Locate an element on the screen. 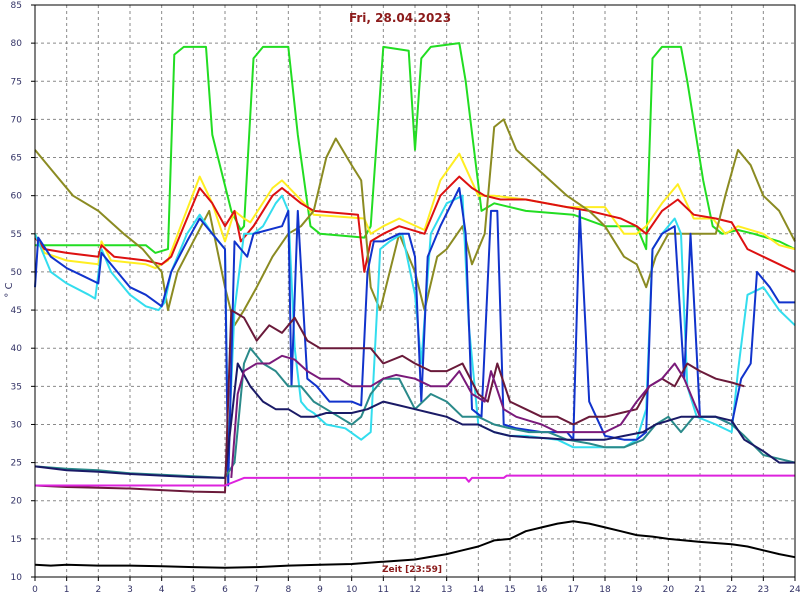 The image size is (800, 600). y-tick-label: 20 is located at coordinates (17, 502).